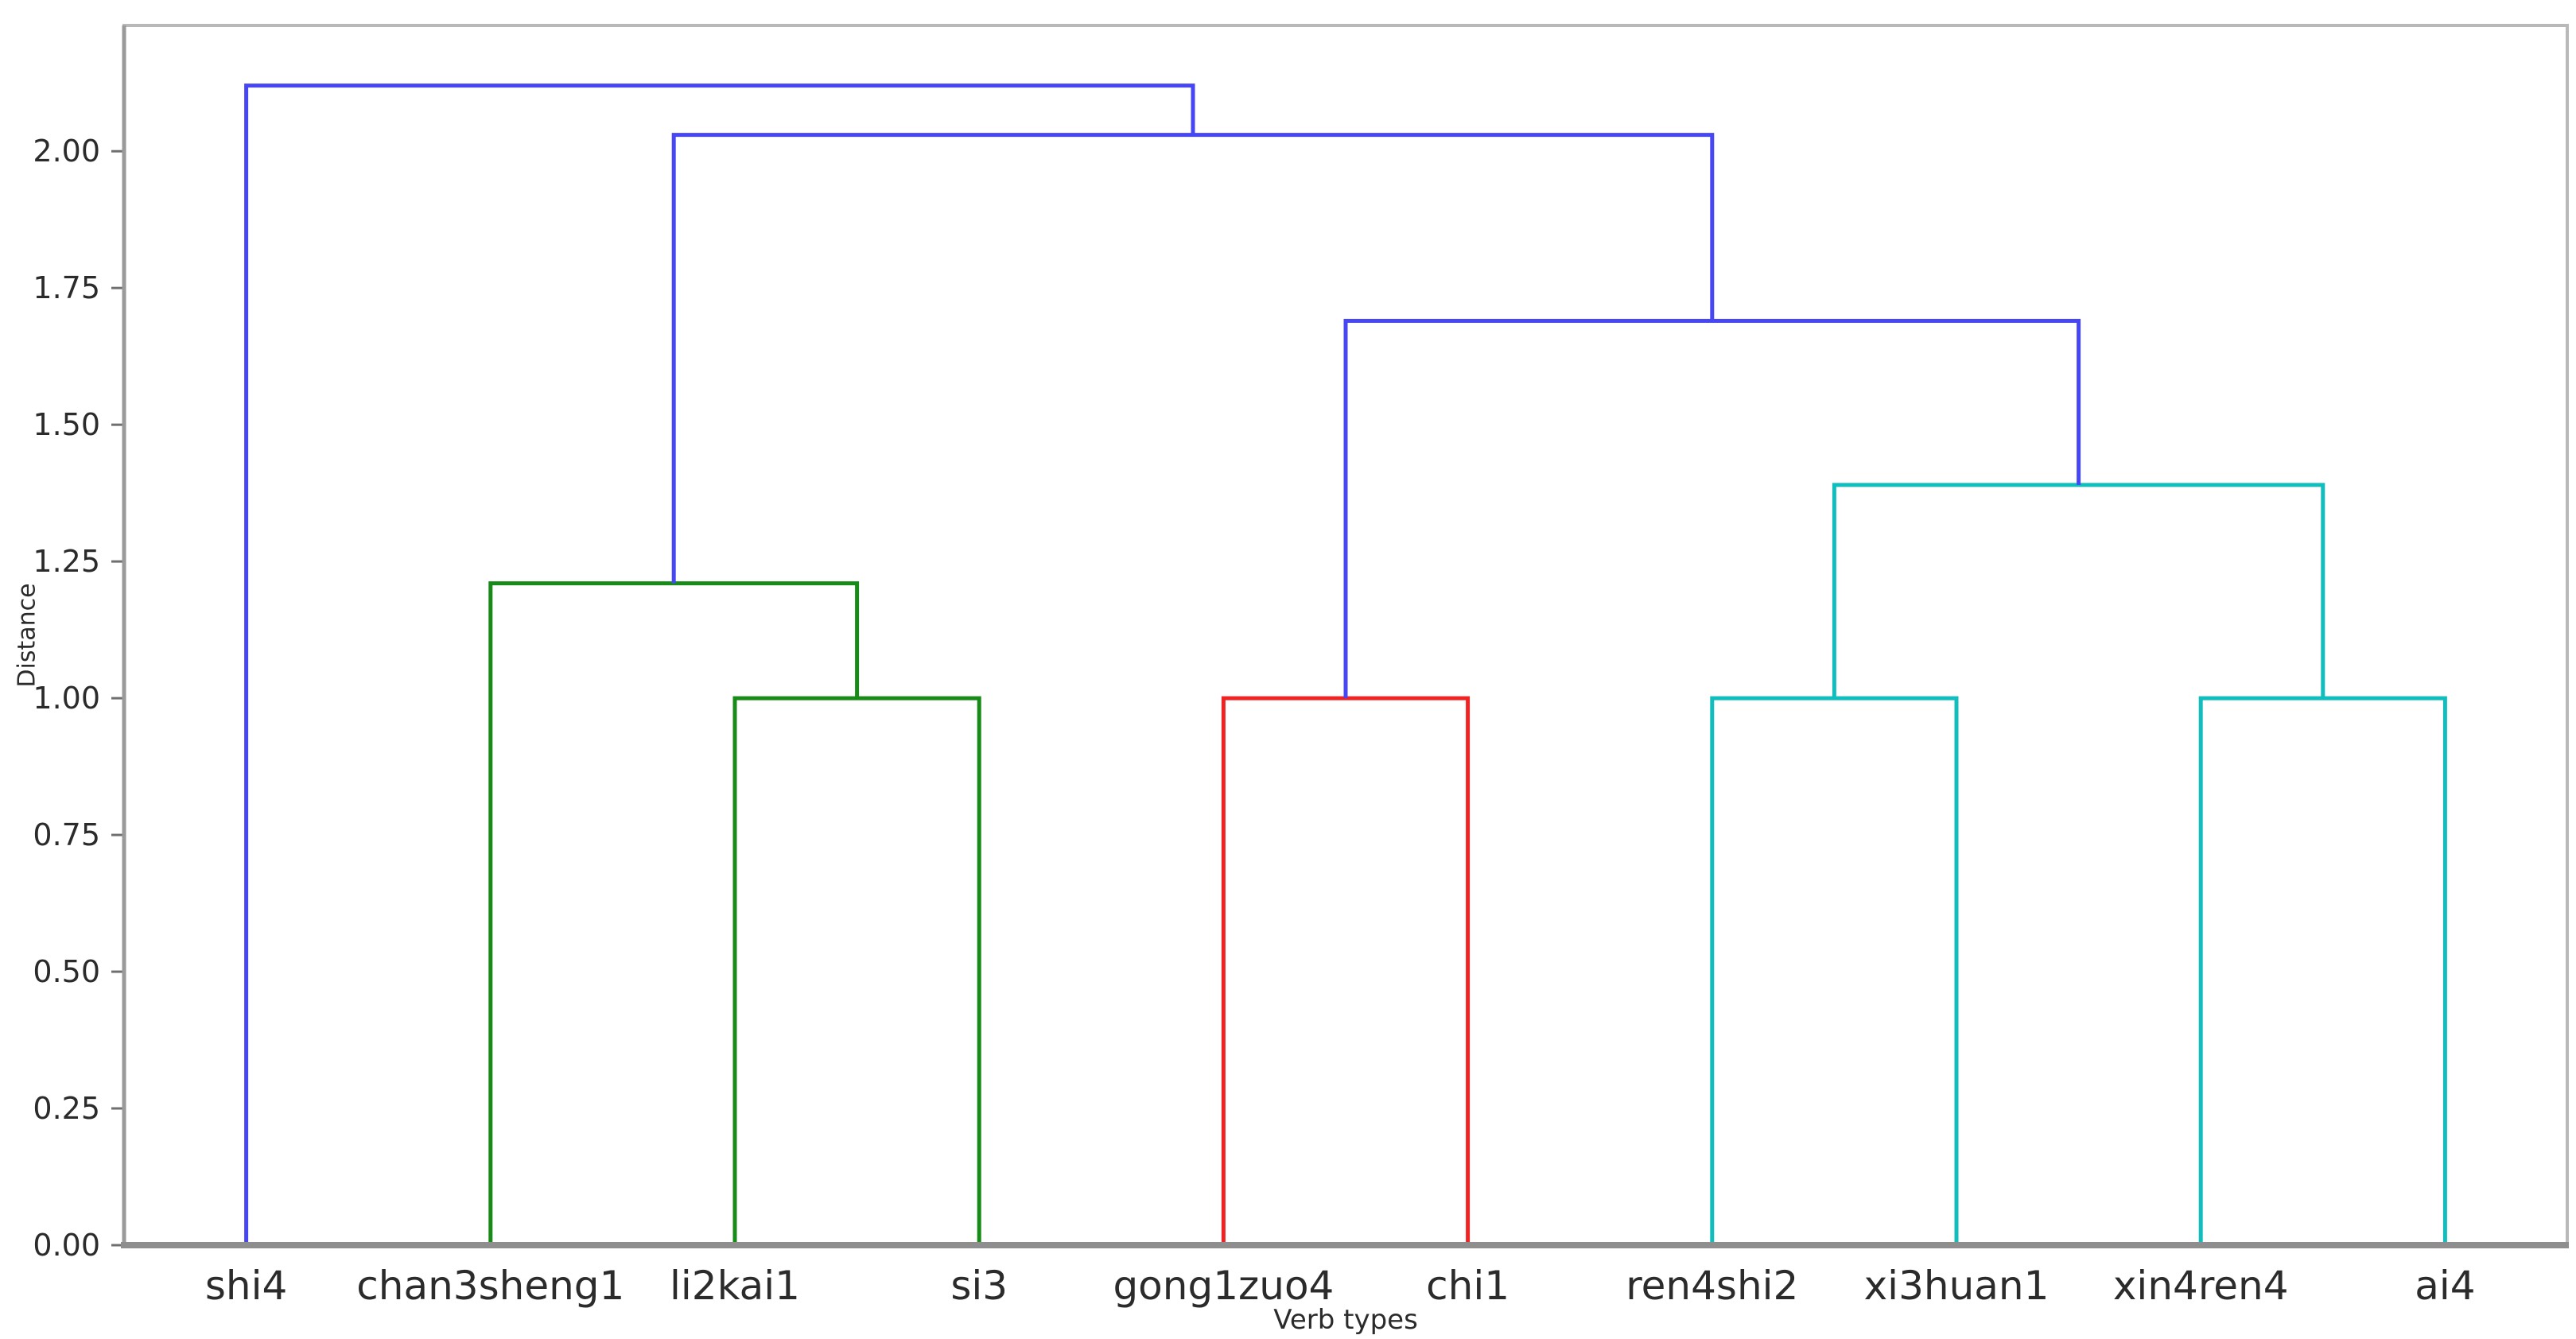  What do you see at coordinates (1467, 1286) in the screenshot?
I see `leaf-label: chi1` at bounding box center [1467, 1286].